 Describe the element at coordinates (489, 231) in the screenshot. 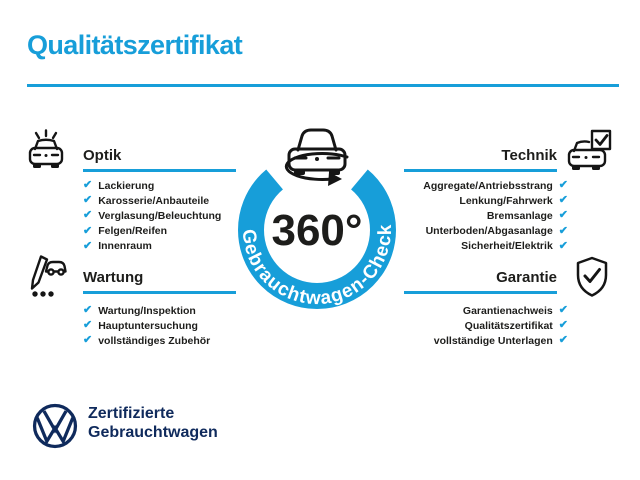

I see `item-label: Unterboden/Abgasanlage` at that location.